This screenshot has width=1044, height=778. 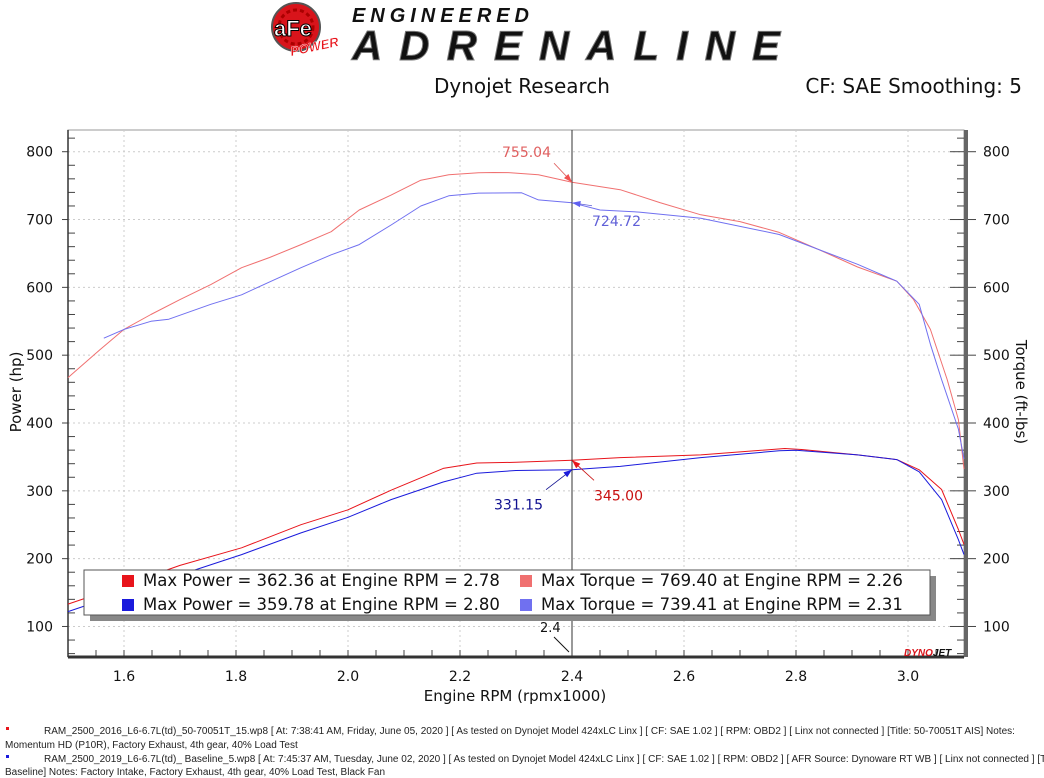 I want to click on y-left-tick-label: 600, so click(x=39, y=288).